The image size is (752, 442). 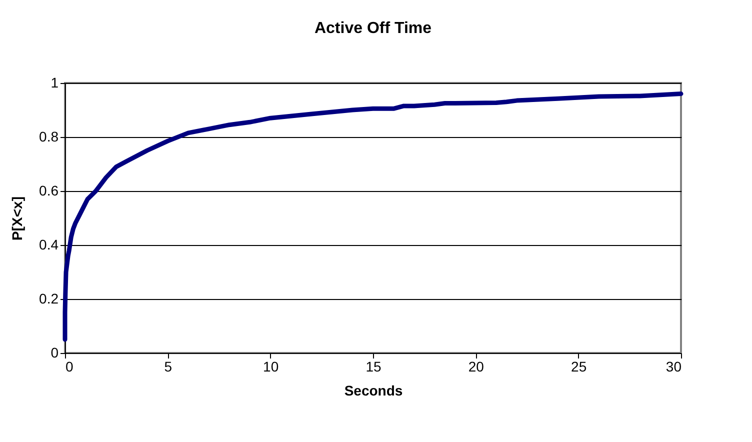 What do you see at coordinates (49, 190) in the screenshot?
I see `y-tick-label: 0.6` at bounding box center [49, 190].